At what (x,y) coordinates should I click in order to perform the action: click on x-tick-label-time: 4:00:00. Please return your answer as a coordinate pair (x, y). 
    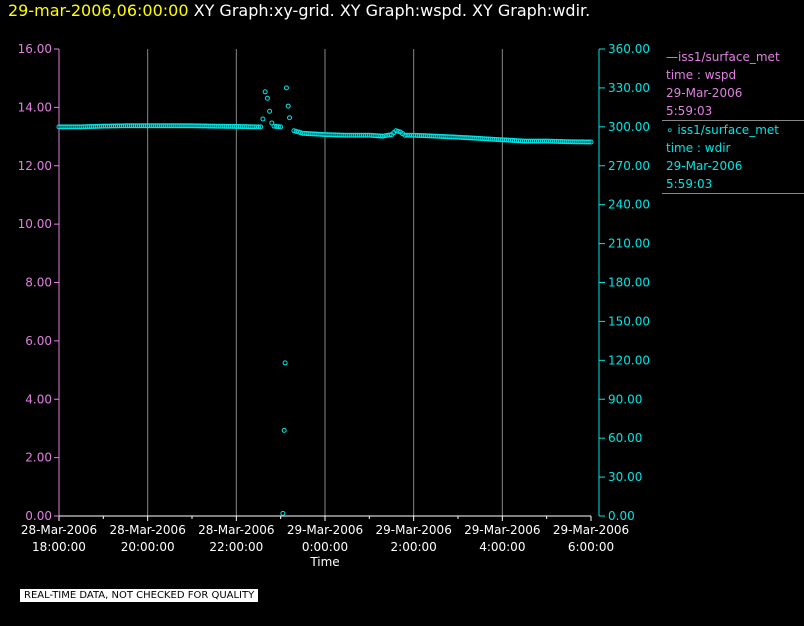
    Looking at the image, I should click on (502, 547).